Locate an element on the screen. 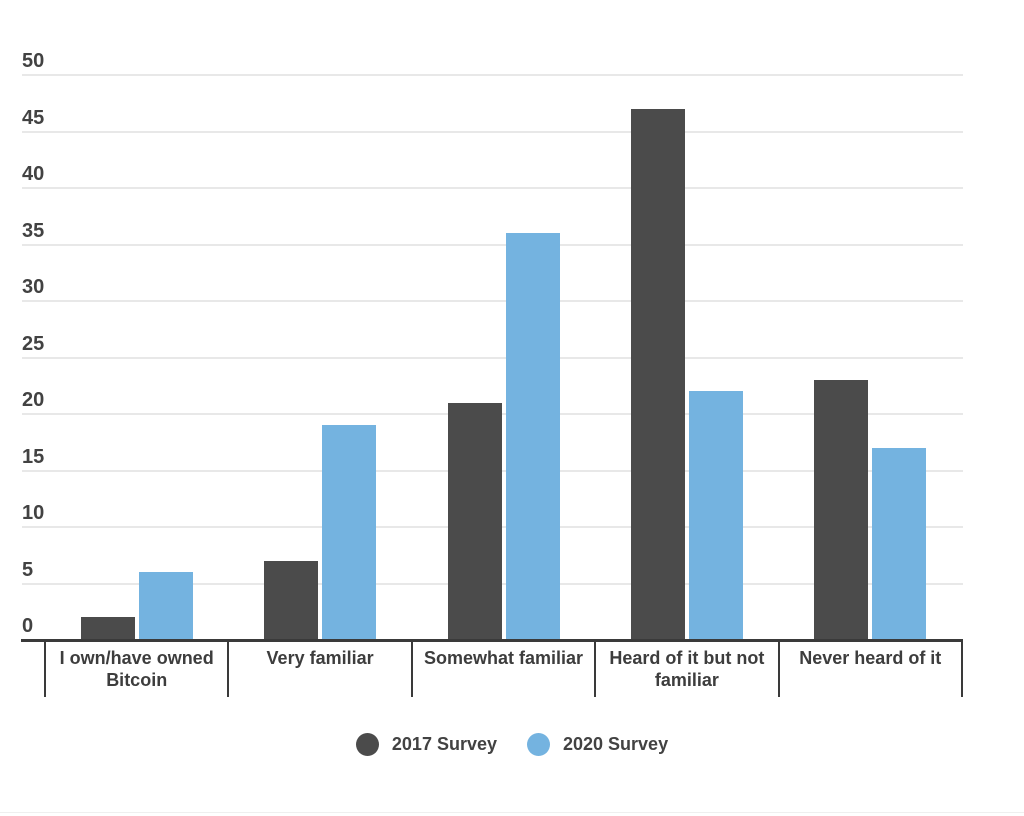 The image size is (1024, 816). y-axis-tick-label: 15 is located at coordinates (33, 456).